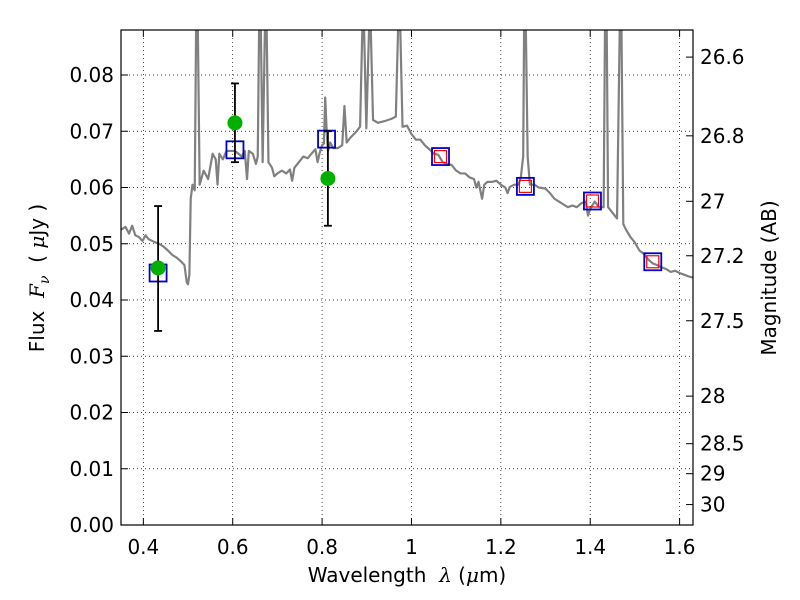 This screenshot has height=600, width=800. I want to click on y2-tick-label: 29, so click(712, 474).